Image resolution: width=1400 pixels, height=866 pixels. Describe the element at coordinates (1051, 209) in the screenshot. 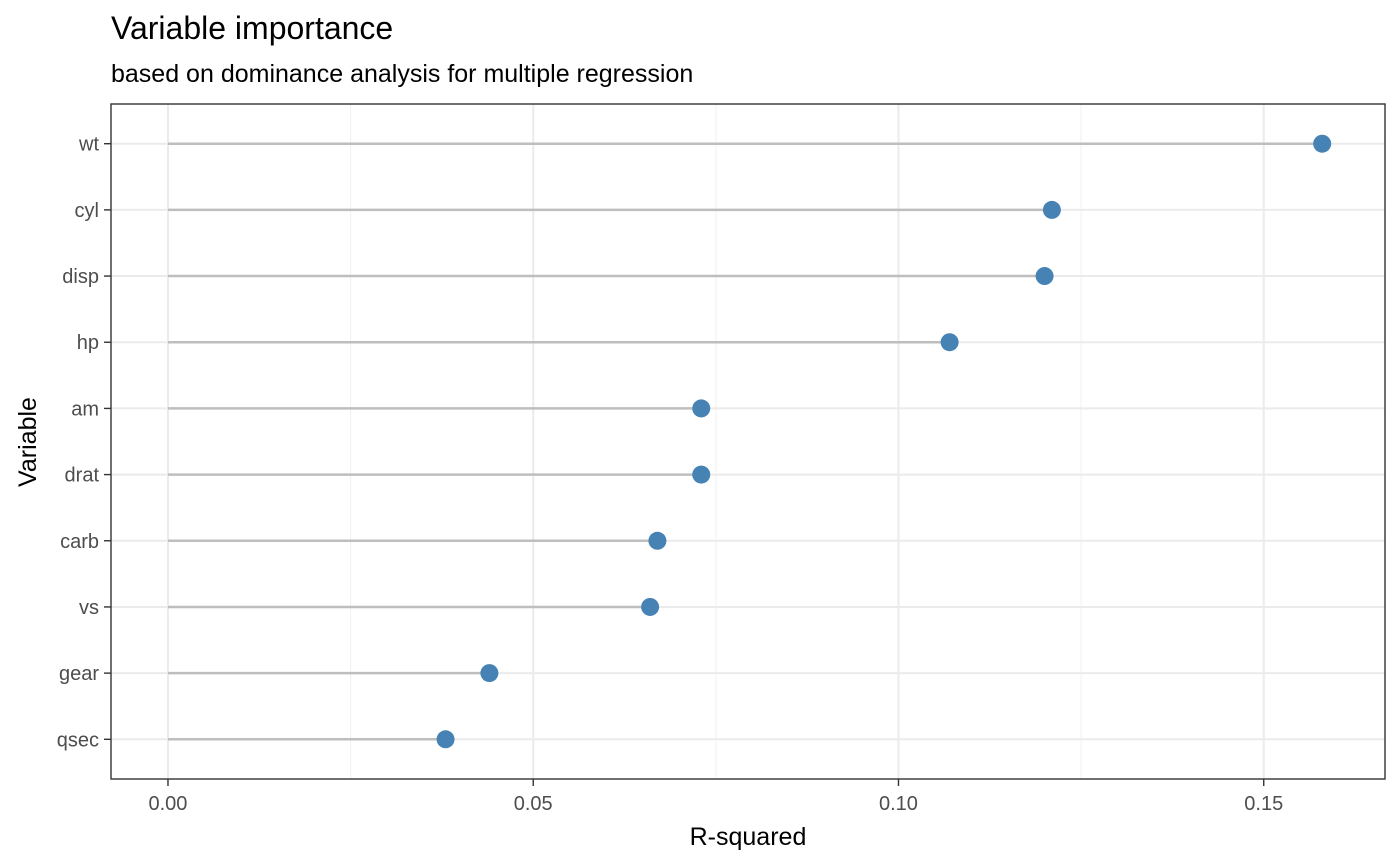

I see `point-cyl` at that location.